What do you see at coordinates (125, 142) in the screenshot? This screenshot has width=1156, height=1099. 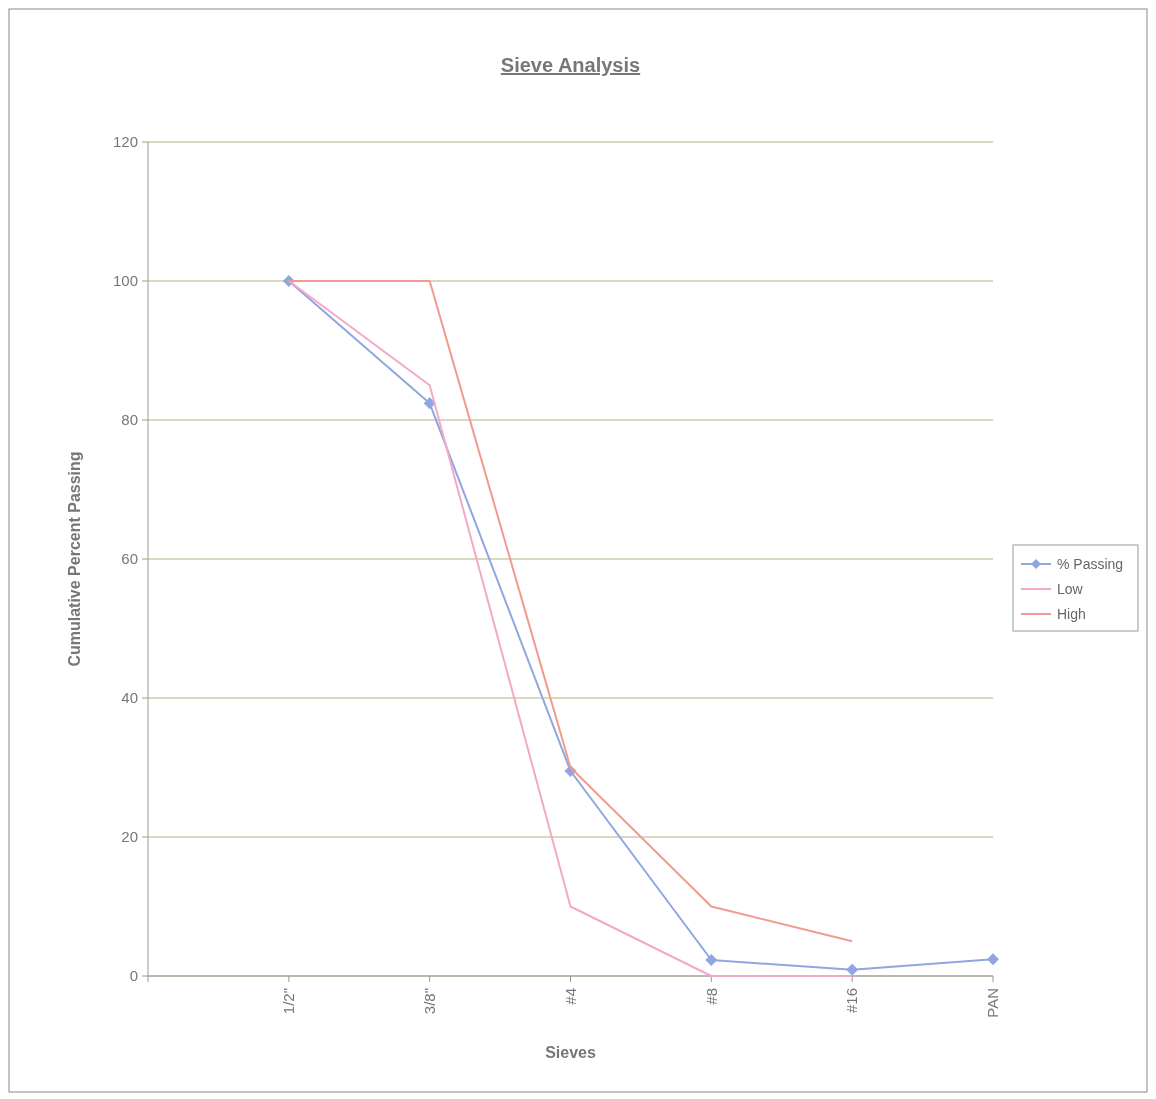 I see `y-tick-label: 120` at bounding box center [125, 142].